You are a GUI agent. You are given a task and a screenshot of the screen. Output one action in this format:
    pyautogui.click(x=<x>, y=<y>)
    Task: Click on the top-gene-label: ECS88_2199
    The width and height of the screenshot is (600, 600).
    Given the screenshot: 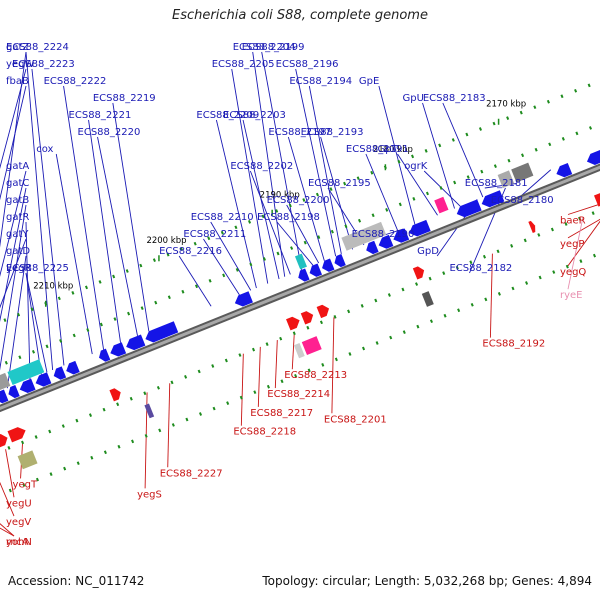 What is the action you would take?
    pyautogui.click(x=273, y=47)
    